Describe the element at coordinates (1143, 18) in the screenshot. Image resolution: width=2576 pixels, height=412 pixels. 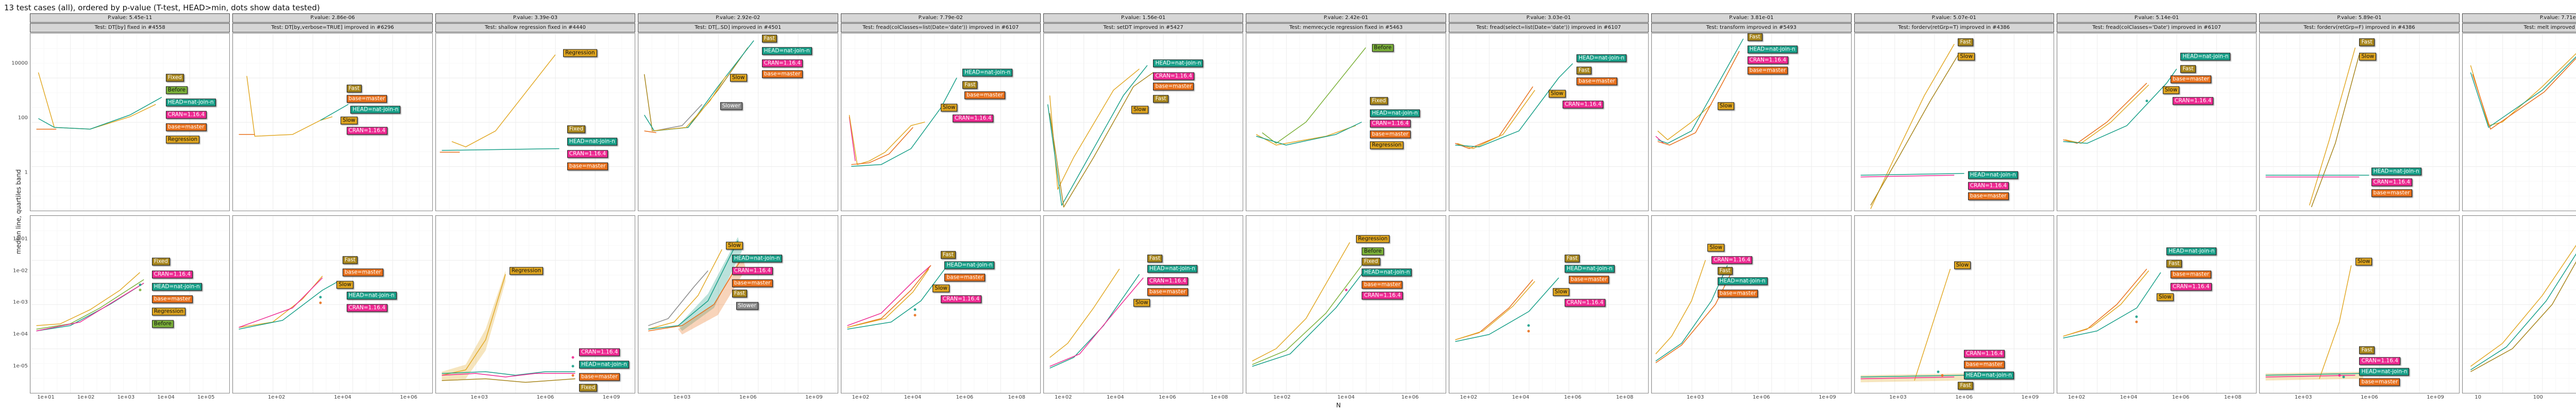
I see `strip-pvalue: P.value: 1.56e-01` at that location.